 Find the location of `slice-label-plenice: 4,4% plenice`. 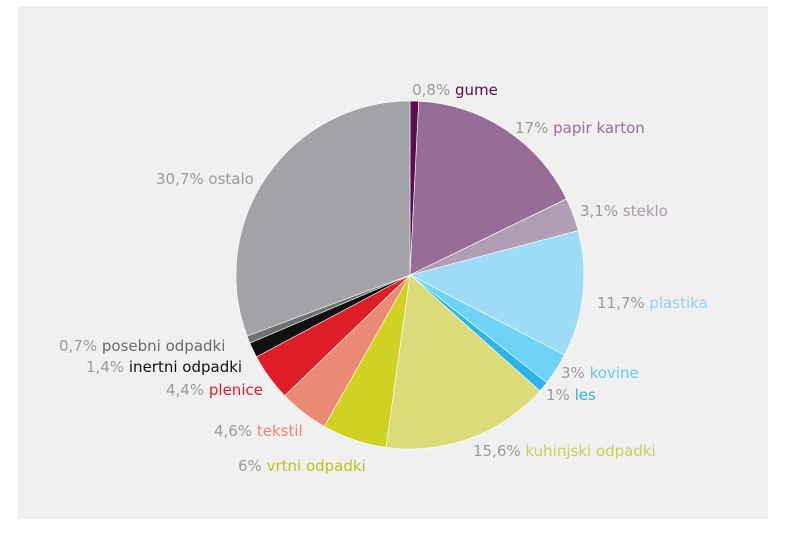

slice-label-plenice: 4,4% plenice is located at coordinates (214, 390).